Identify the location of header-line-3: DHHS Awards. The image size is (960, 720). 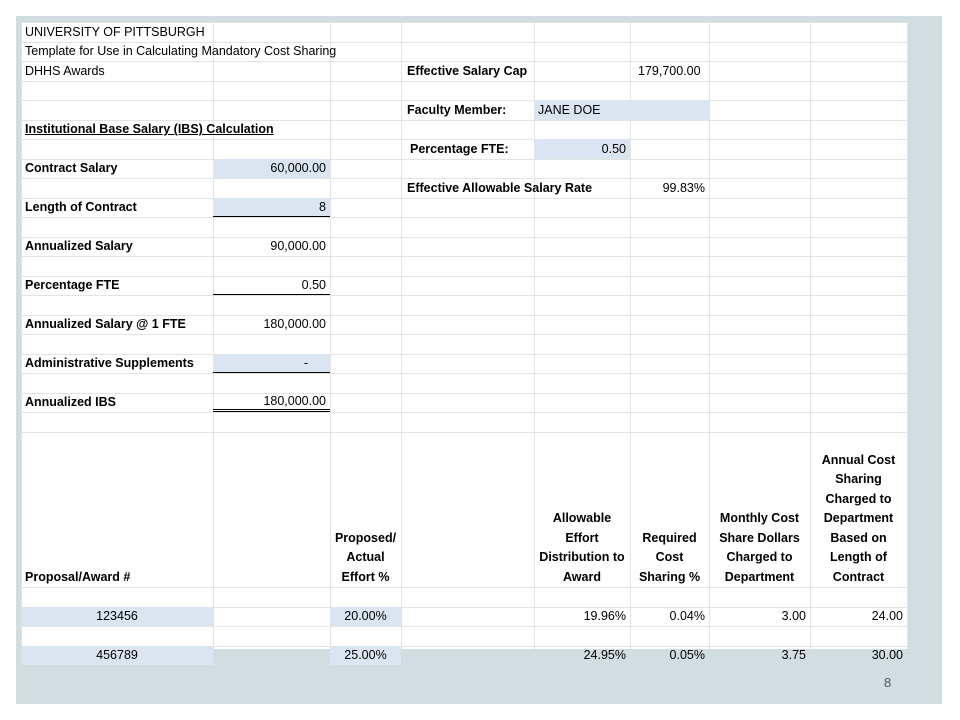
(65, 70).